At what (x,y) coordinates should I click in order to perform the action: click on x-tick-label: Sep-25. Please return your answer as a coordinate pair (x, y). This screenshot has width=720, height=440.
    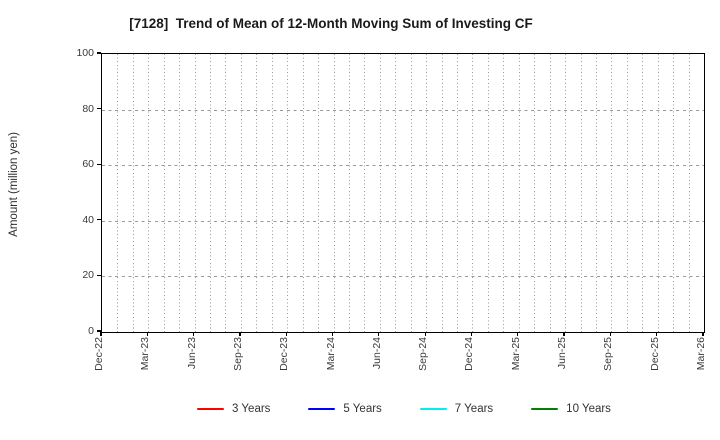
    Looking at the image, I should click on (608, 354).